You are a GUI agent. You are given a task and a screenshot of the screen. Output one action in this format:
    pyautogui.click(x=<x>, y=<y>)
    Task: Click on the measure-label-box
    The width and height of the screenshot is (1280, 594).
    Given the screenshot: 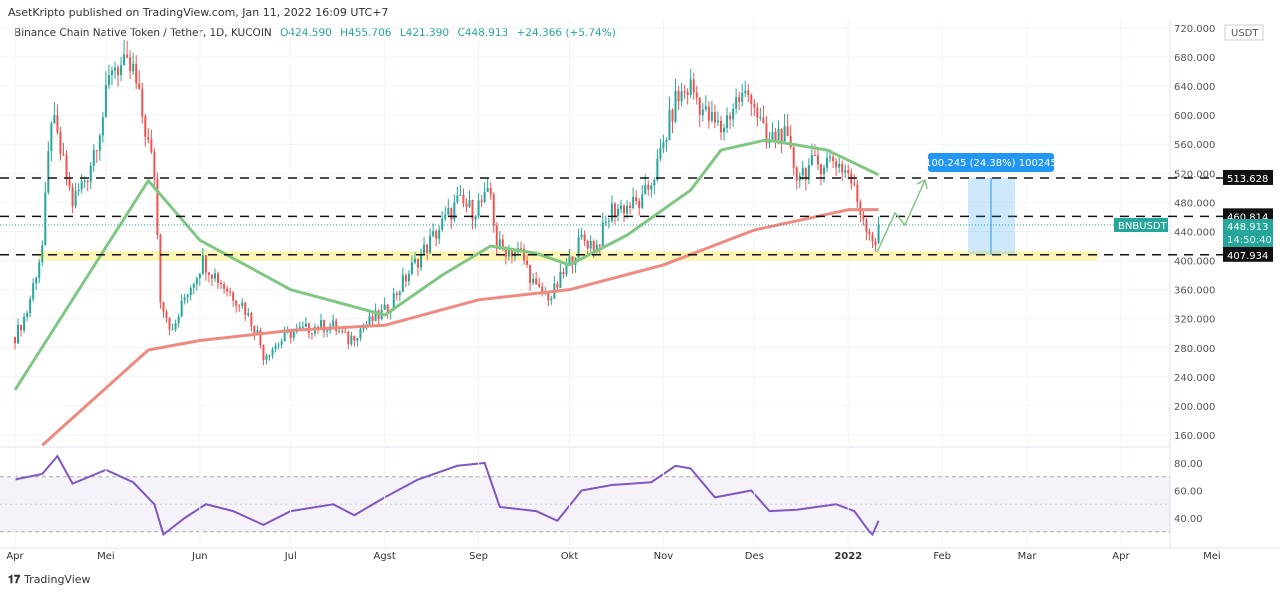 What is the action you would take?
    pyautogui.click(x=991, y=162)
    